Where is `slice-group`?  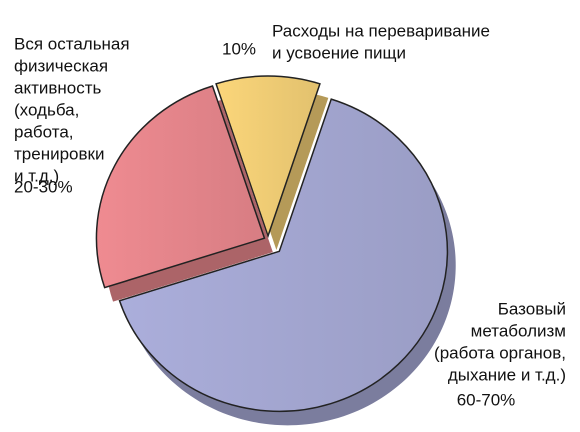 slice-group is located at coordinates (272, 163).